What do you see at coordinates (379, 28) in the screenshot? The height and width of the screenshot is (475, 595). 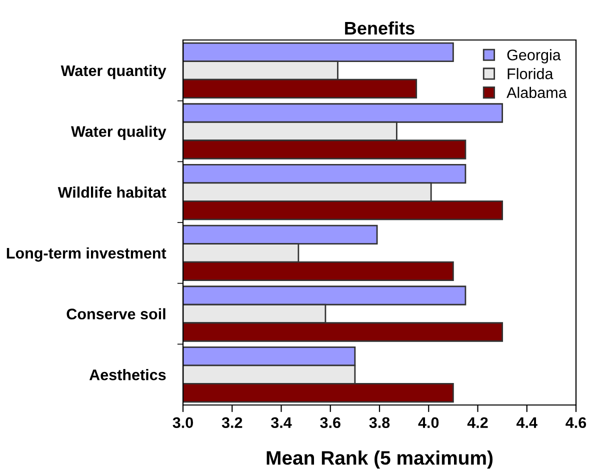 I see `chart-title: Benefits` at bounding box center [379, 28].